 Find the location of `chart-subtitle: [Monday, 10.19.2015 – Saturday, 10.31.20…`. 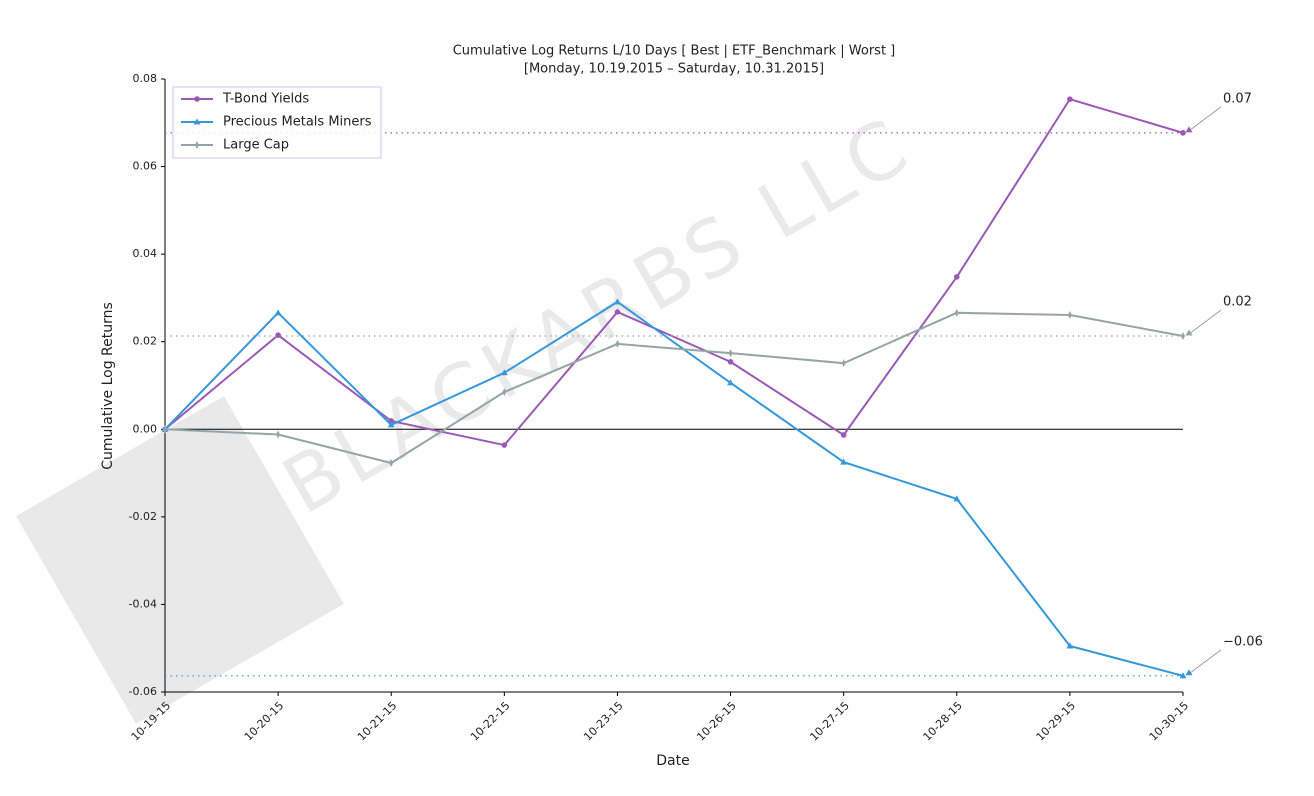

chart-subtitle: [Monday, 10.19.2015 – Saturday, 10.31.20… is located at coordinates (674, 69).